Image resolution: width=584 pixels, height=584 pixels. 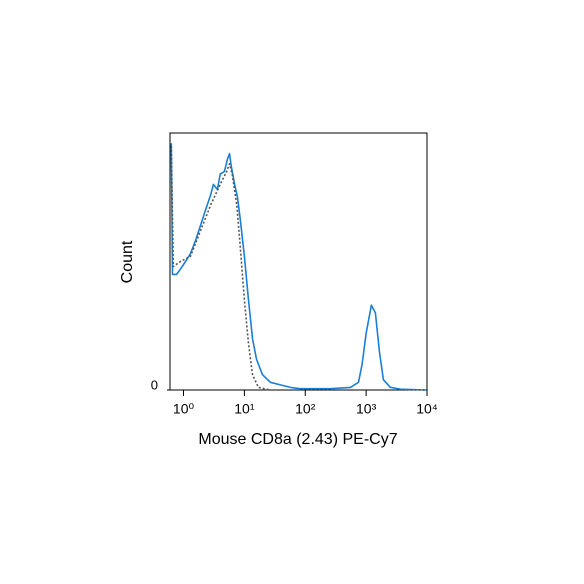 What do you see at coordinates (427, 409) in the screenshot?
I see `x-tick-label: 10⁴` at bounding box center [427, 409].